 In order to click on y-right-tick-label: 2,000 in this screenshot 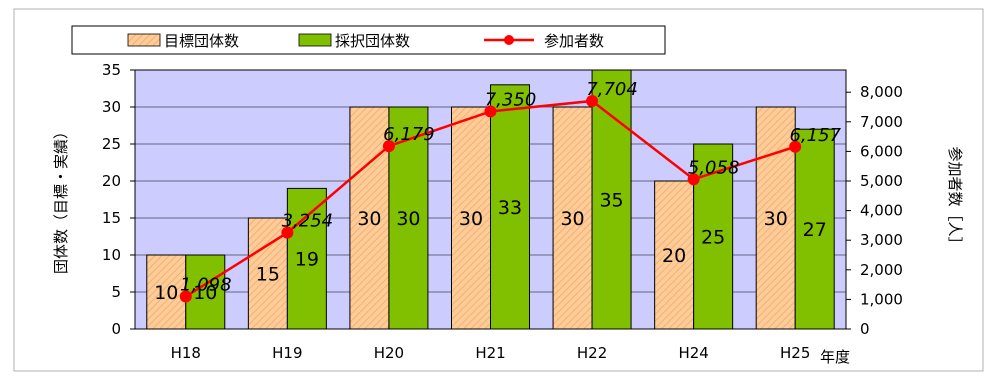, I will do `click(881, 270)`.